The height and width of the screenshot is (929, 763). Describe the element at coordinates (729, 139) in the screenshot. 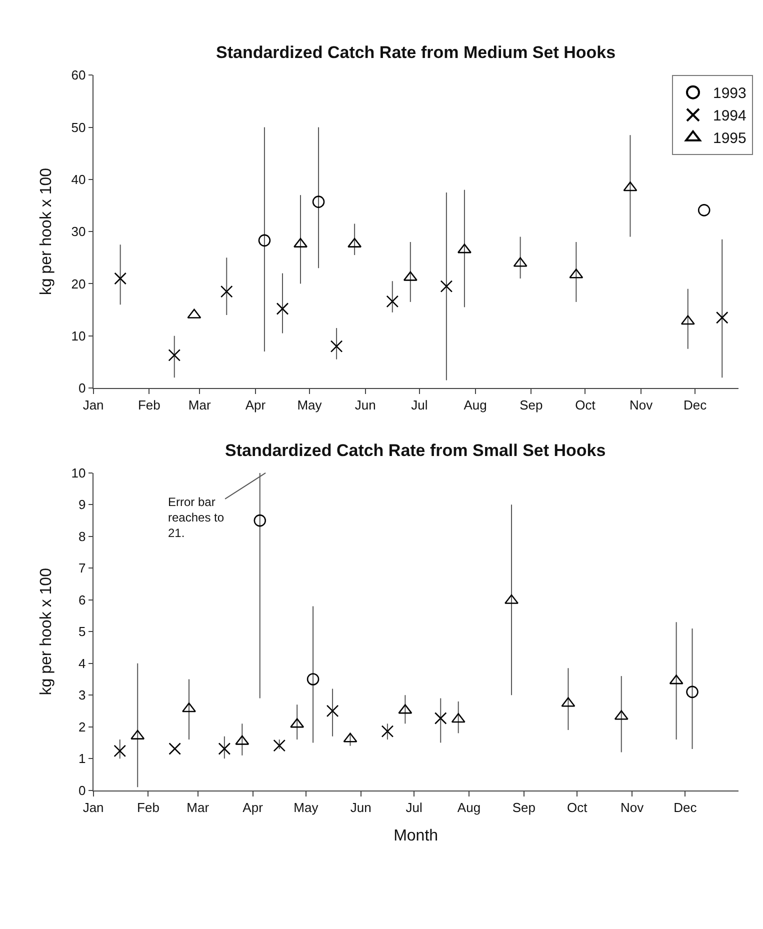

I see `legend-label: 1995` at that location.